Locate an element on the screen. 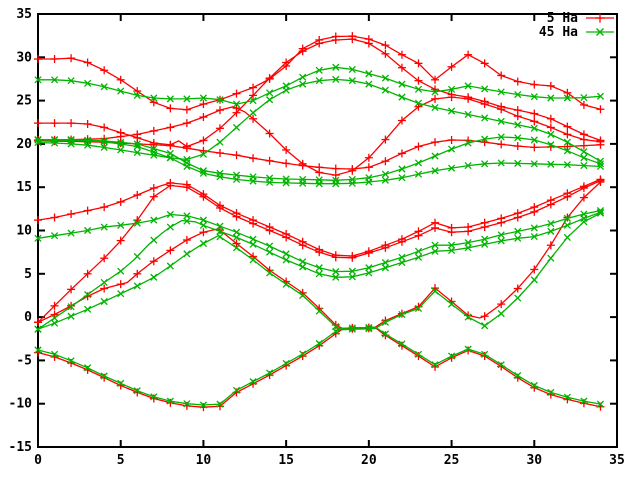 This screenshot has width=640, height=480. y-tick-label: -10 is located at coordinates (21, 404).